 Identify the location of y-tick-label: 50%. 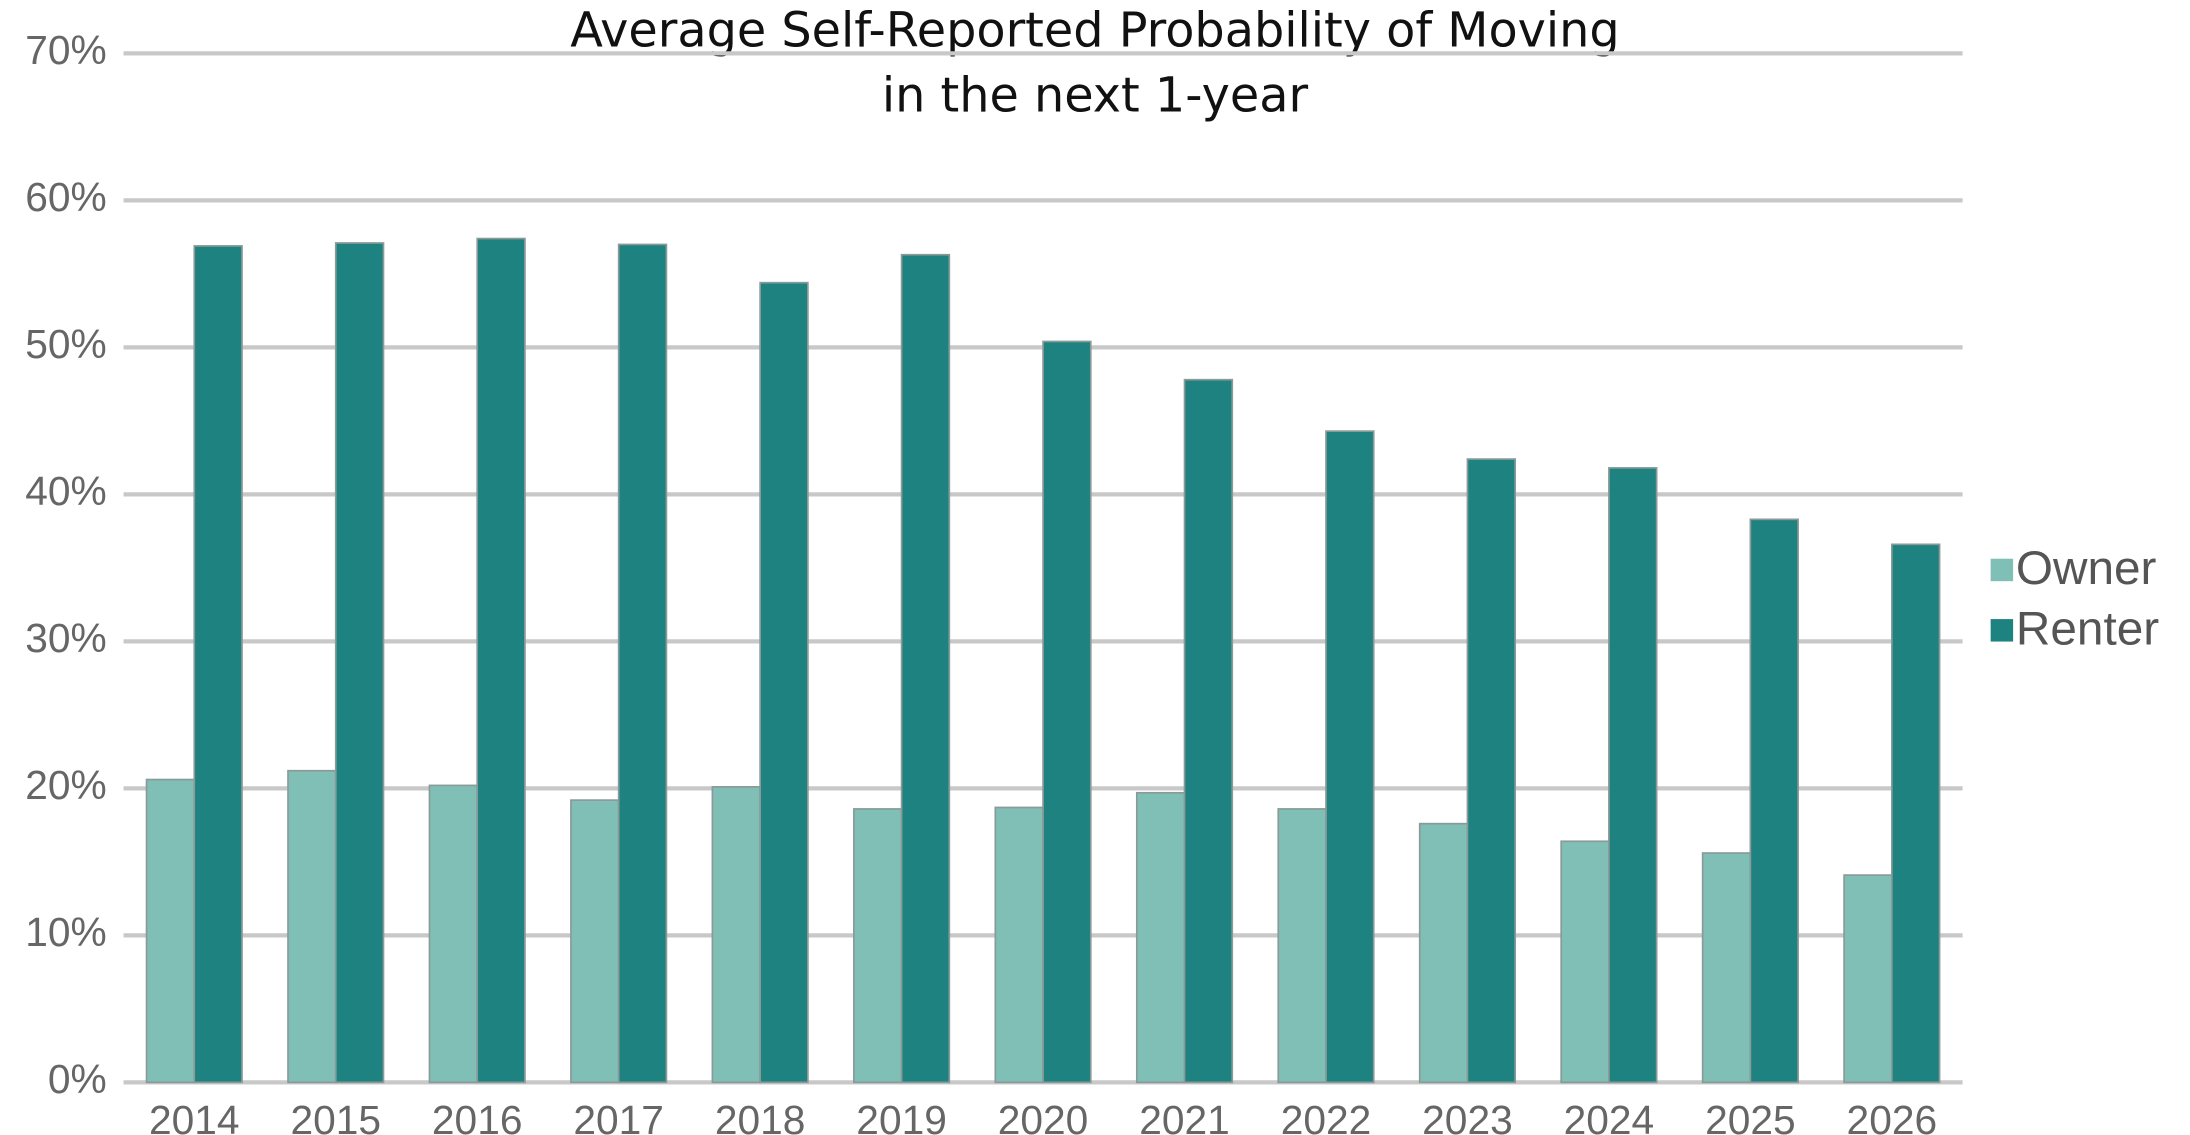
(65, 344).